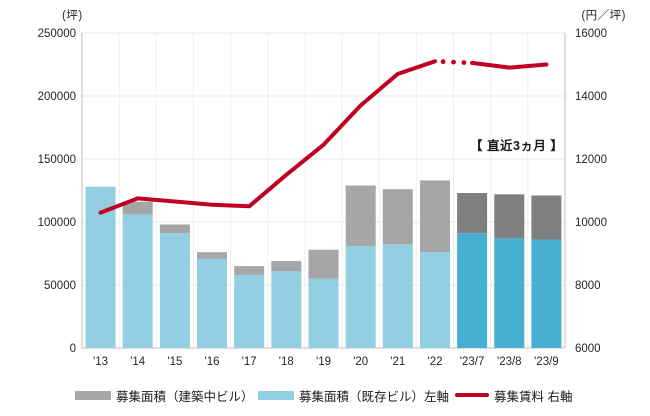  I want to click on legend-item-construction: 募集面積（建築中ビル）, so click(164, 395).